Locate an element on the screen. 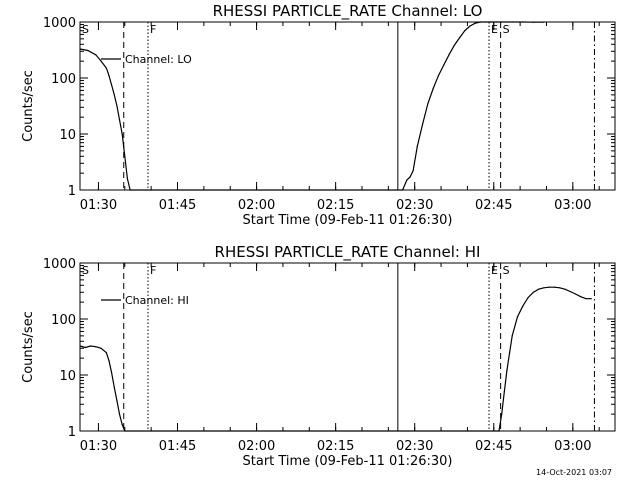 The width and height of the screenshot is (640, 480). legend-label: Channel: LO is located at coordinates (158, 59).